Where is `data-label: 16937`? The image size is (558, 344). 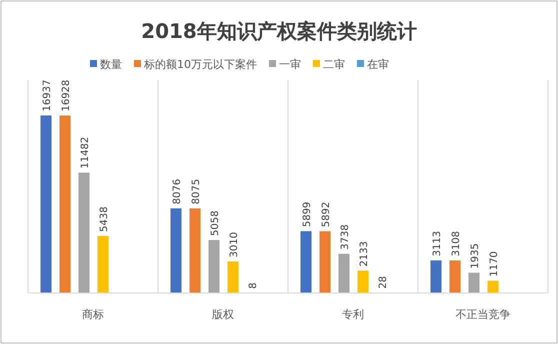 data-label: 16937 is located at coordinates (47, 96).